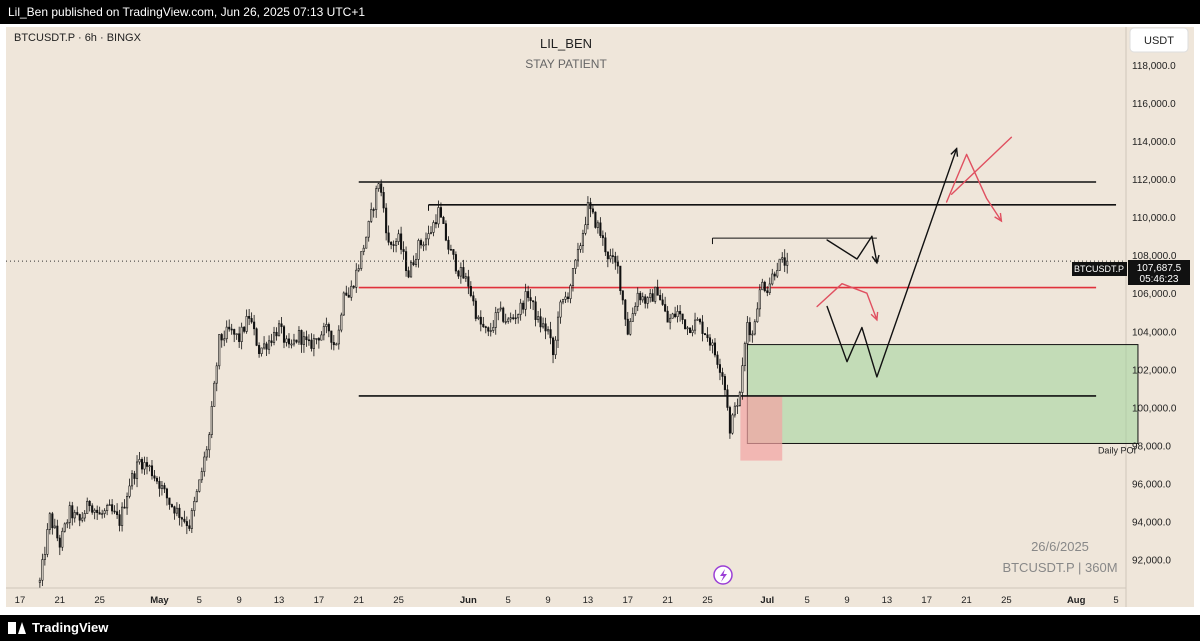 This screenshot has height=641, width=1200. I want to click on main-path-projection, so click(892, 262).